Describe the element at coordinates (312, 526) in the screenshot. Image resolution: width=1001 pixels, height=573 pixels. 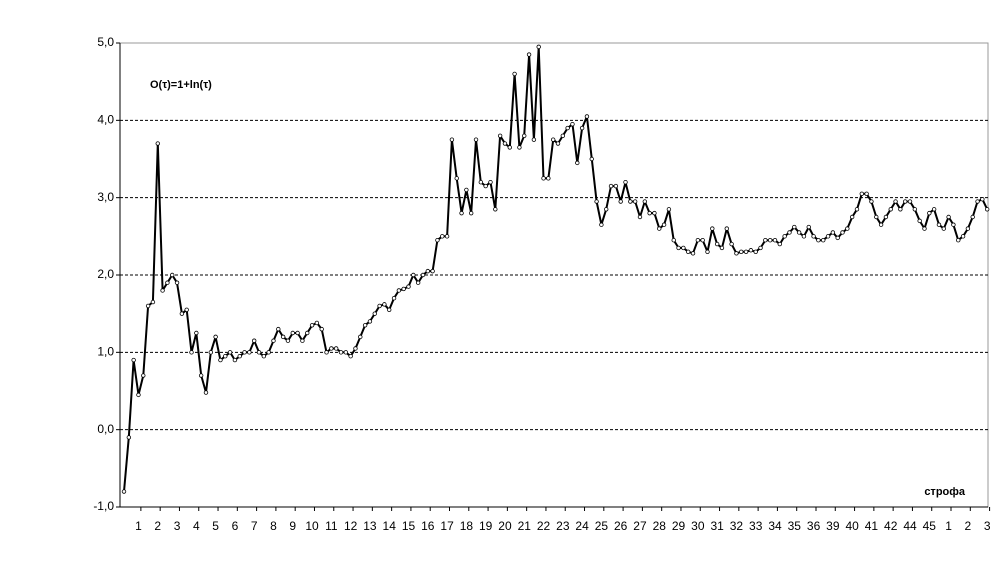
I see `x-tick-label: 10` at that location.